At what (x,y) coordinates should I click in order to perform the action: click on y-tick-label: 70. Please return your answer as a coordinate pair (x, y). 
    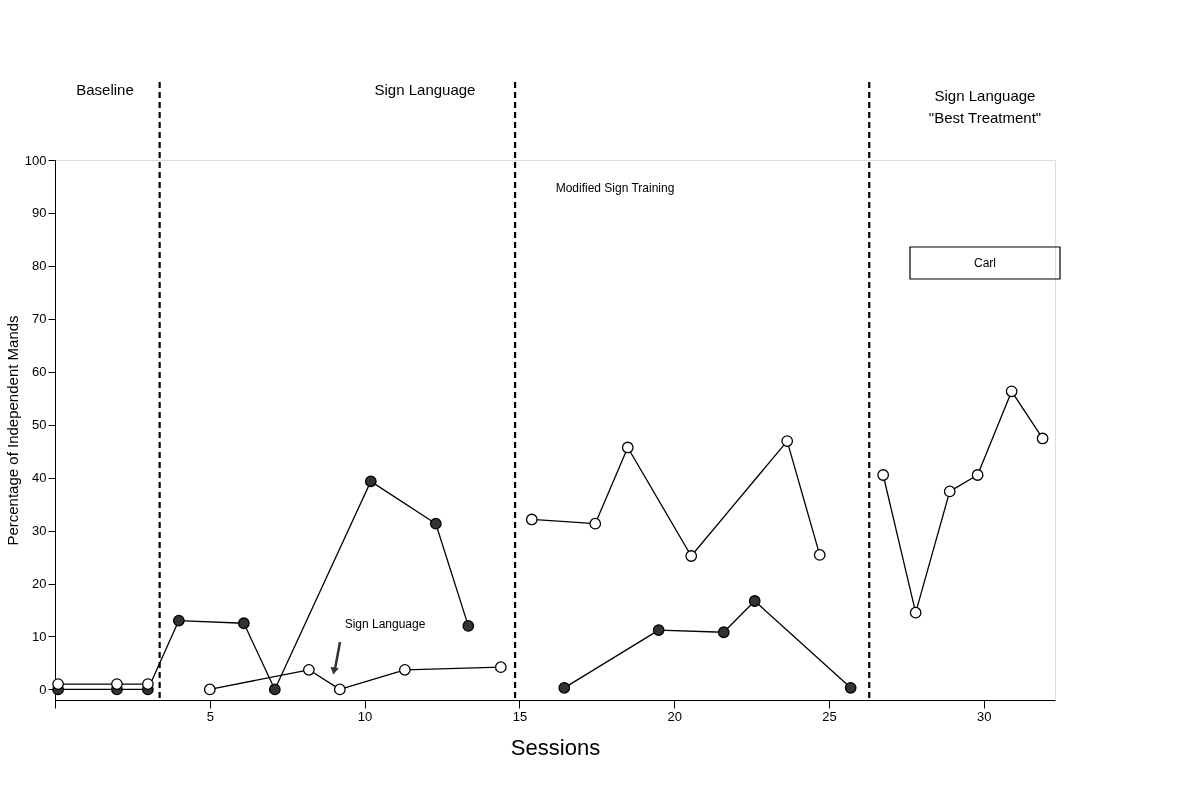
    Looking at the image, I should click on (39, 319).